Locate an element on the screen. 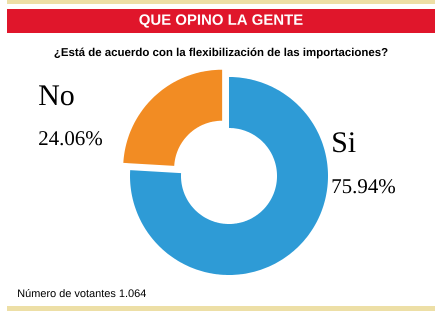  chart-subtitle: ¿Está de acuerdo con la flexibilización de las importaciones? is located at coordinates (221, 53).